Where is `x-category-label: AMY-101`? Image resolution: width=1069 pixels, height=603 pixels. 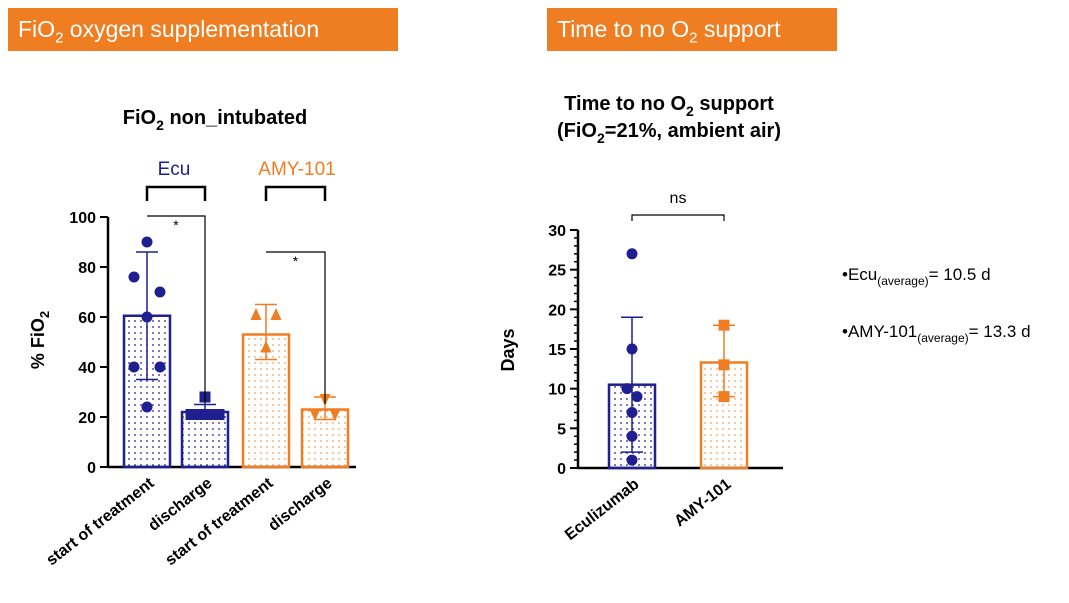 x-category-label: AMY-101 is located at coordinates (702, 503).